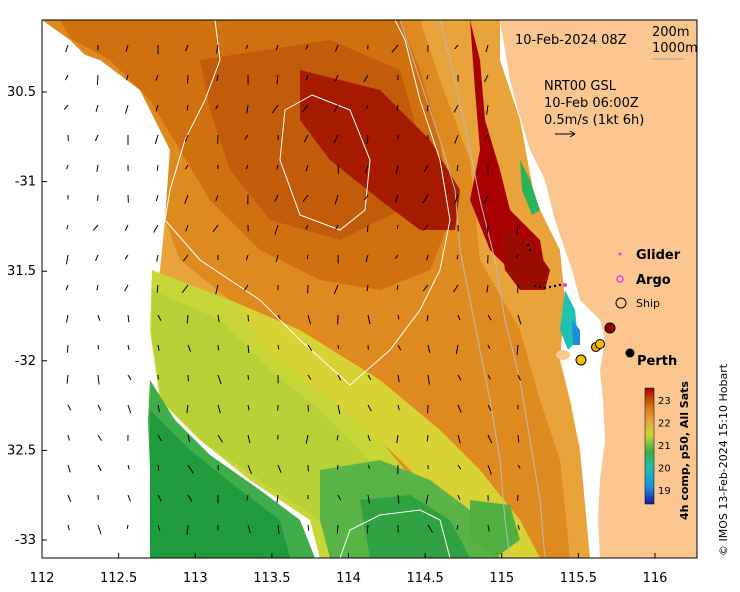 This screenshot has width=740, height=592. Describe the element at coordinates (563, 355) in the screenshot. I see `rottnest-island` at that location.